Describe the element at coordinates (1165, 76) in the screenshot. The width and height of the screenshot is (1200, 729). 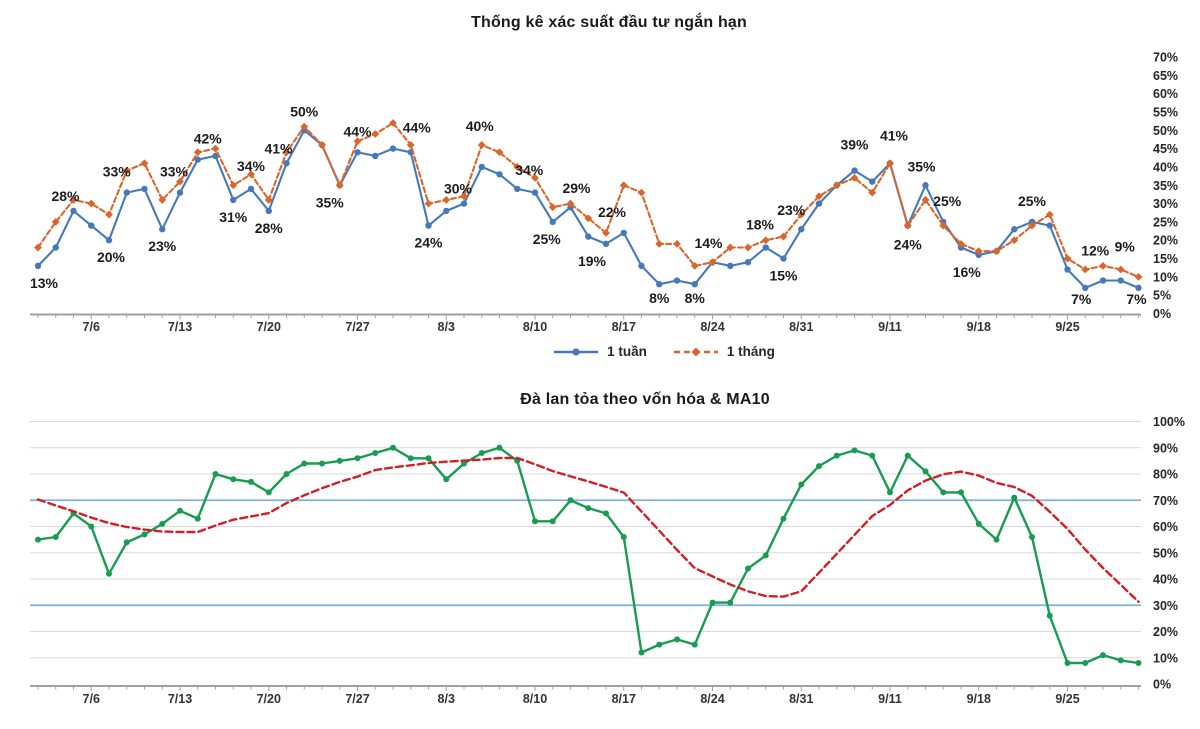
I see `y-tick-label: 65%` at that location.